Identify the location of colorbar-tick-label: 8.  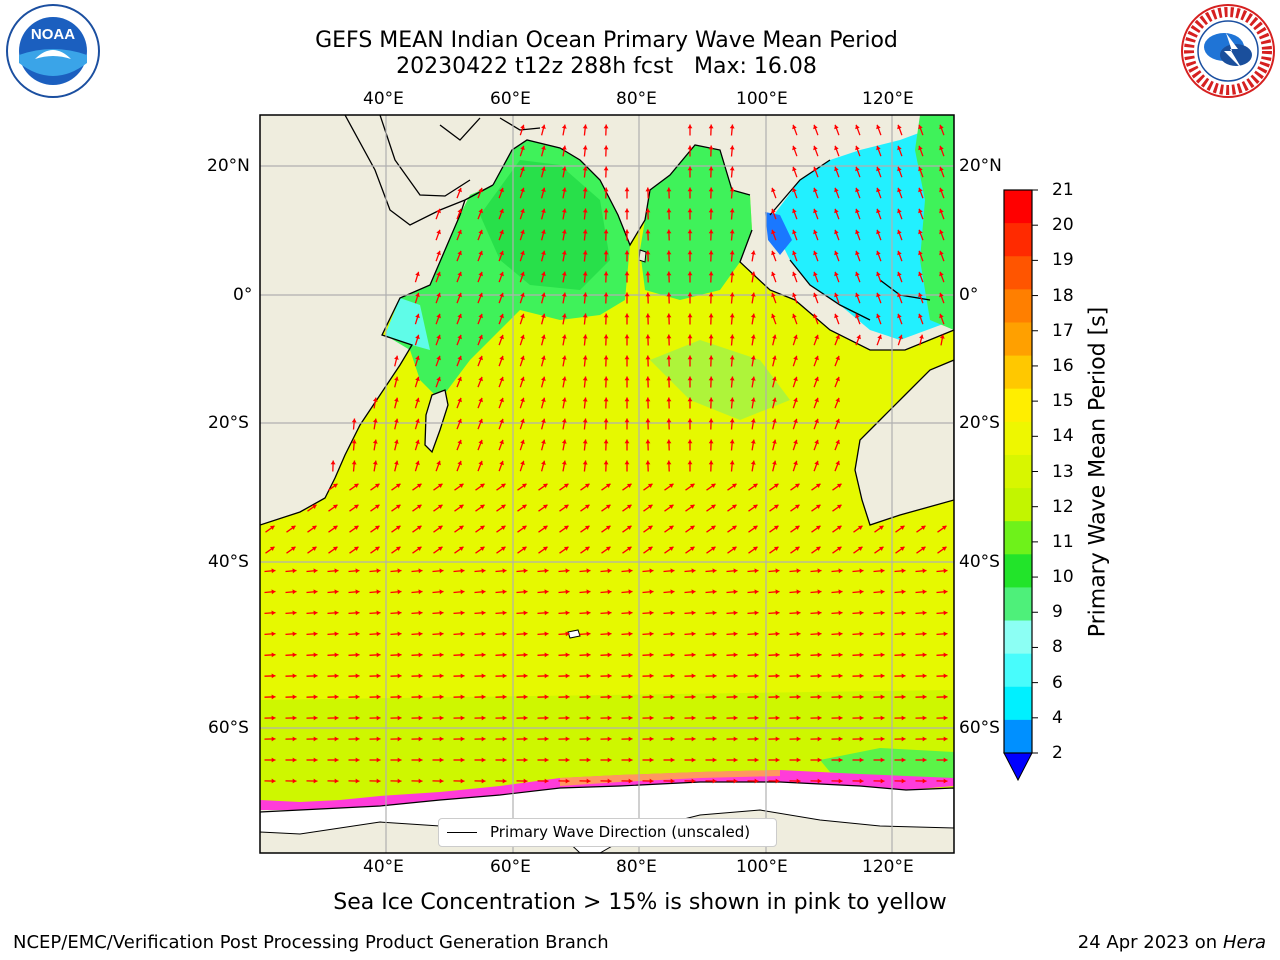
(1057, 647).